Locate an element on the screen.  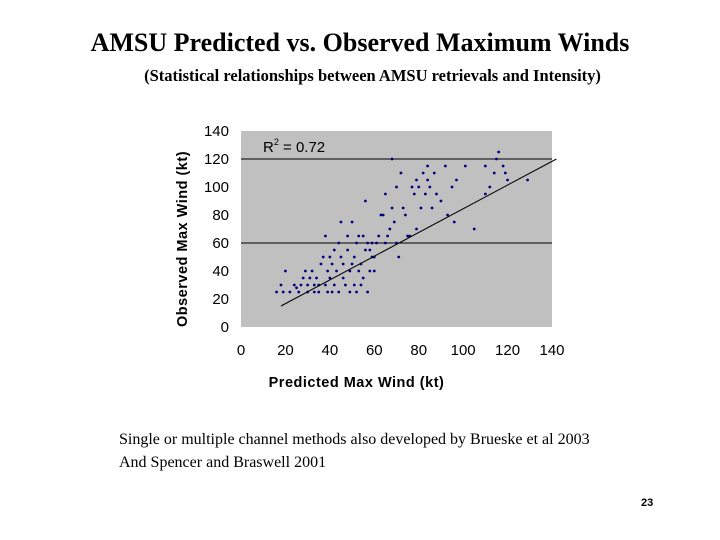
x-axis-label: Predicted Max Wind (kt) is located at coordinates (357, 383).